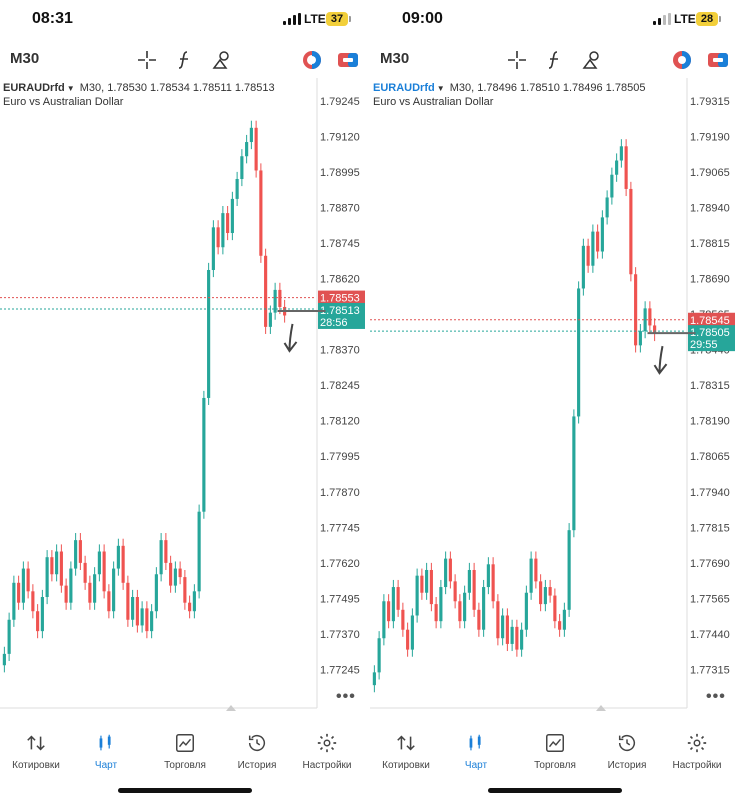 The image size is (739, 800). Describe the element at coordinates (627, 765) in the screenshot. I see `tab-label: История` at that location.